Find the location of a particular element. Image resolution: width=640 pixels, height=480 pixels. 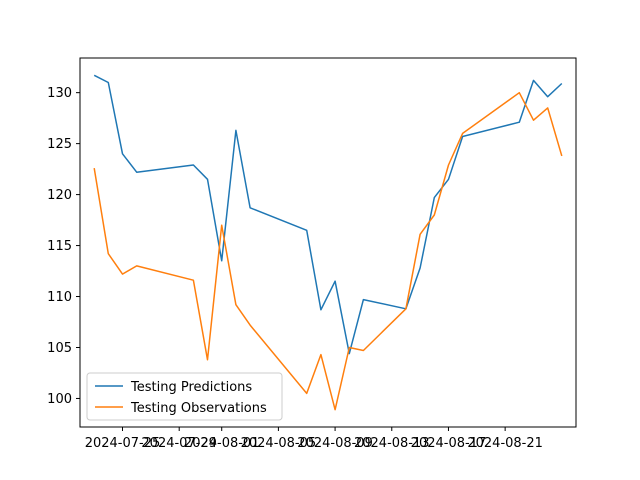

legend-label-predictions: Testing Predictions is located at coordinates (191, 387).